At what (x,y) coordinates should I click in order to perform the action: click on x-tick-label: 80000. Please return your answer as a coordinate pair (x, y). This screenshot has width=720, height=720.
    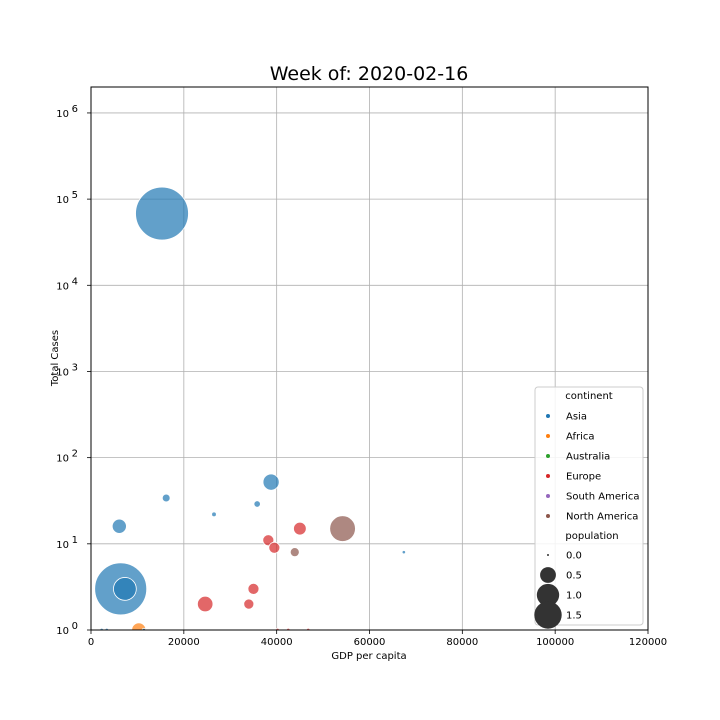
    Looking at the image, I should click on (462, 642).